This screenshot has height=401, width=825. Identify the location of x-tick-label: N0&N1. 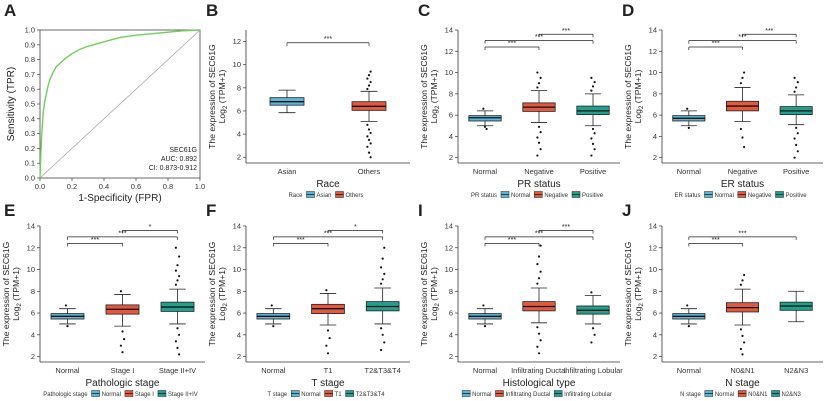
(742, 370).